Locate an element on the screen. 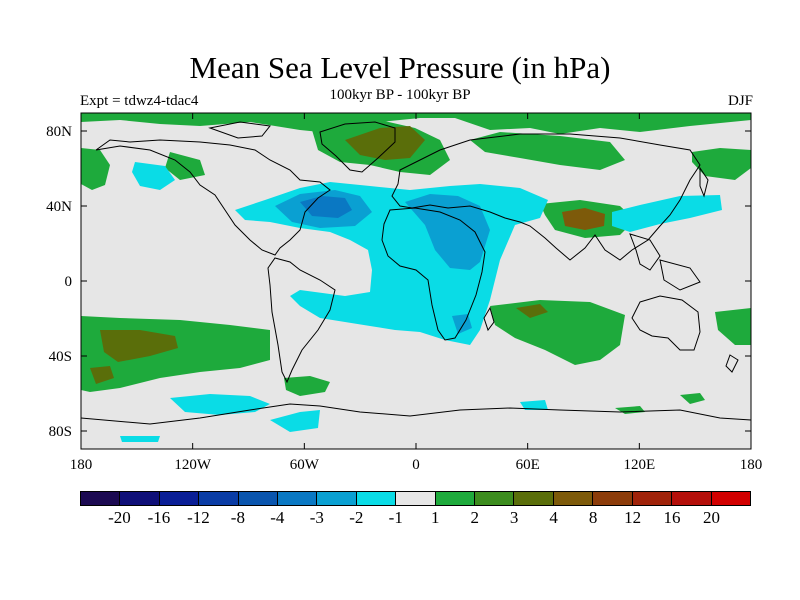 Image resolution: width=800 pixels, height=600 pixels. colorbar-label: 12 is located at coordinates (633, 517).